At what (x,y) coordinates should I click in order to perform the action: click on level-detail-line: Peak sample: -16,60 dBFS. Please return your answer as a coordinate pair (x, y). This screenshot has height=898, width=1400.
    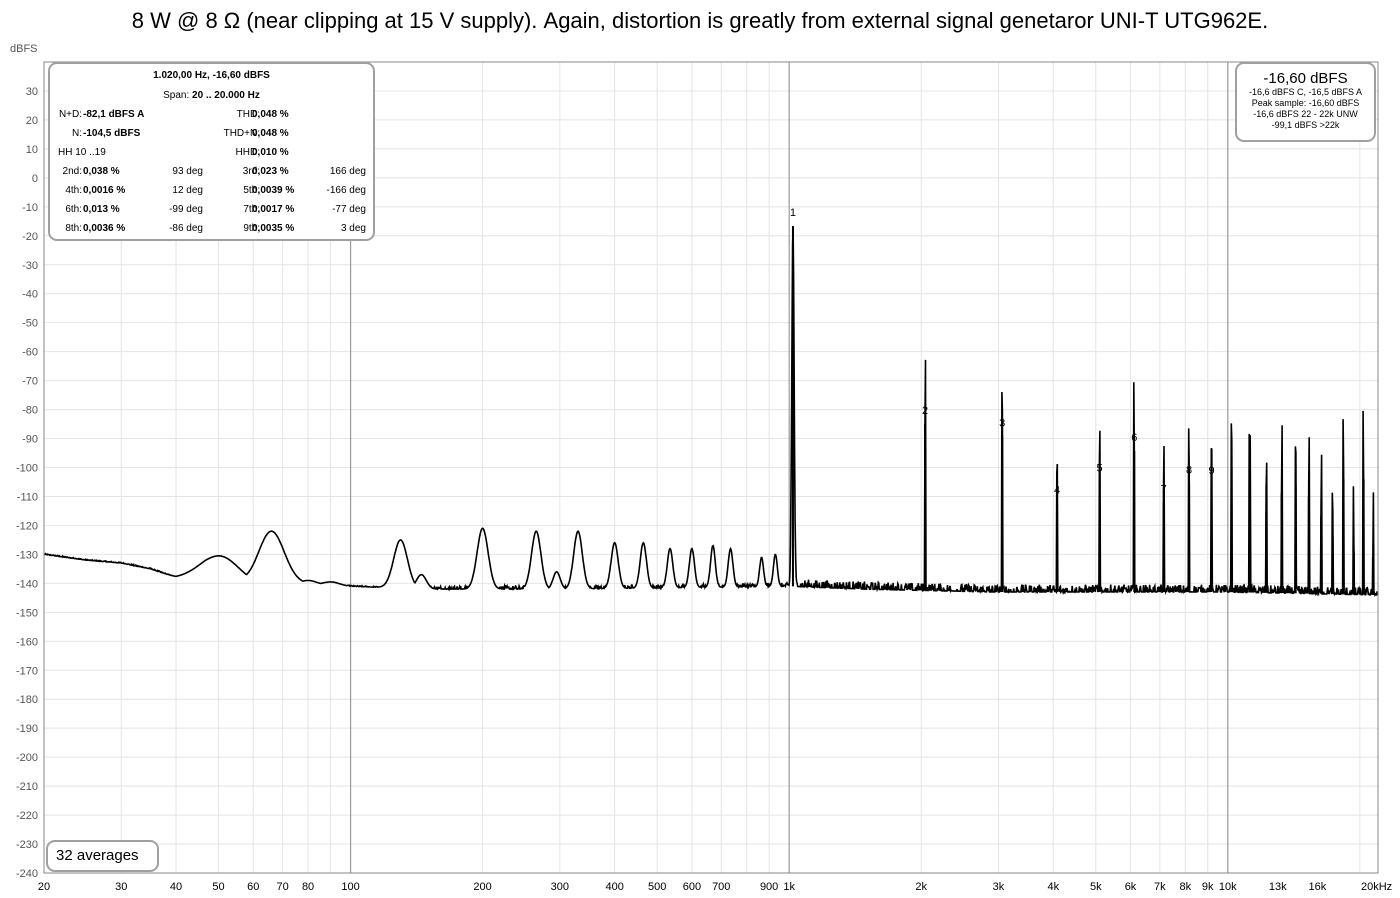
    Looking at the image, I should click on (1305, 103).